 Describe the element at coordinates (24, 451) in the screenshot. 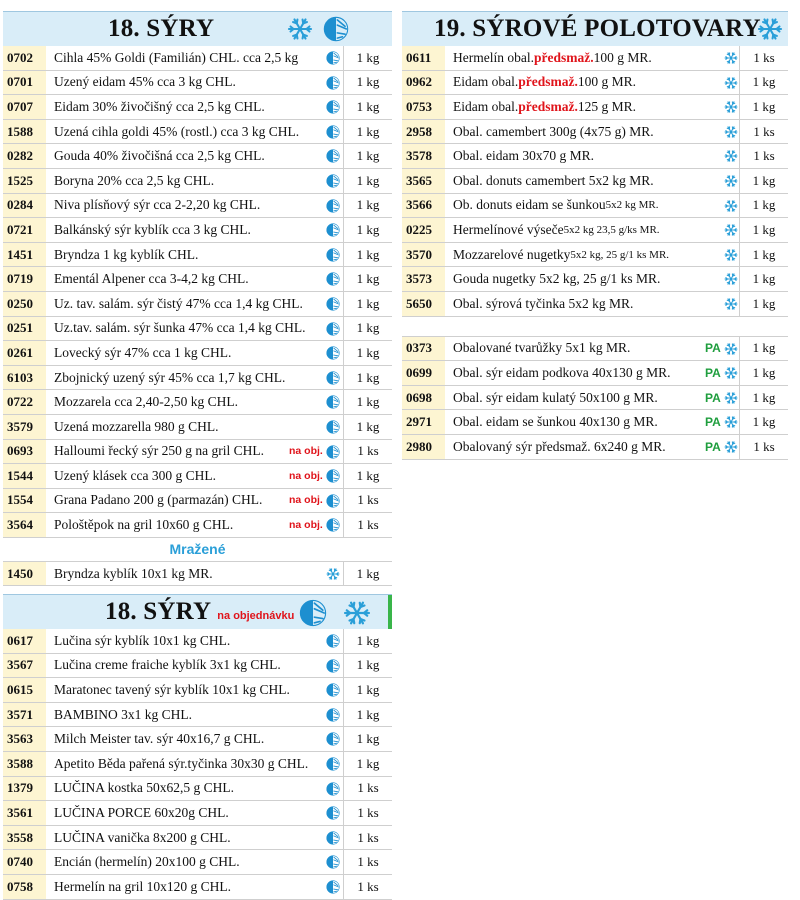

I see `product-code: 0693` at that location.